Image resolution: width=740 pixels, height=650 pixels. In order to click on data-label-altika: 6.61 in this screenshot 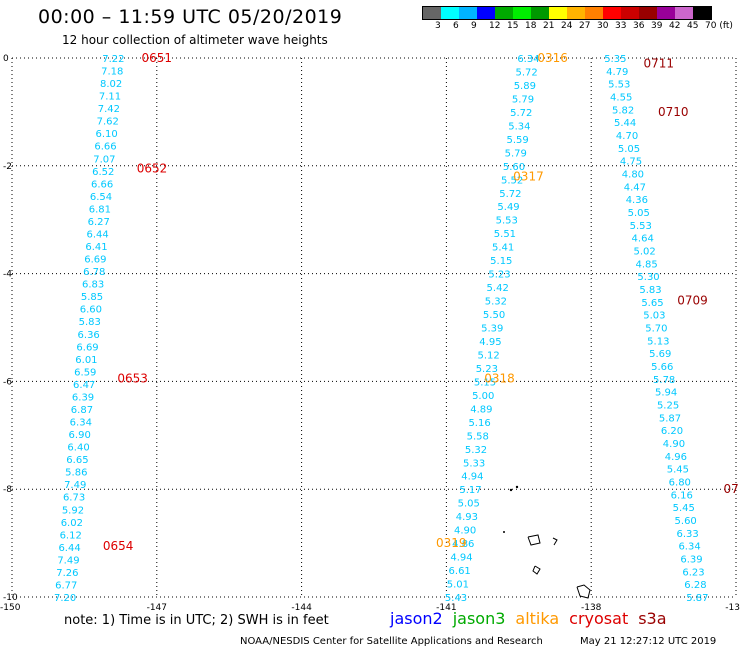, I will do `click(460, 571)`.